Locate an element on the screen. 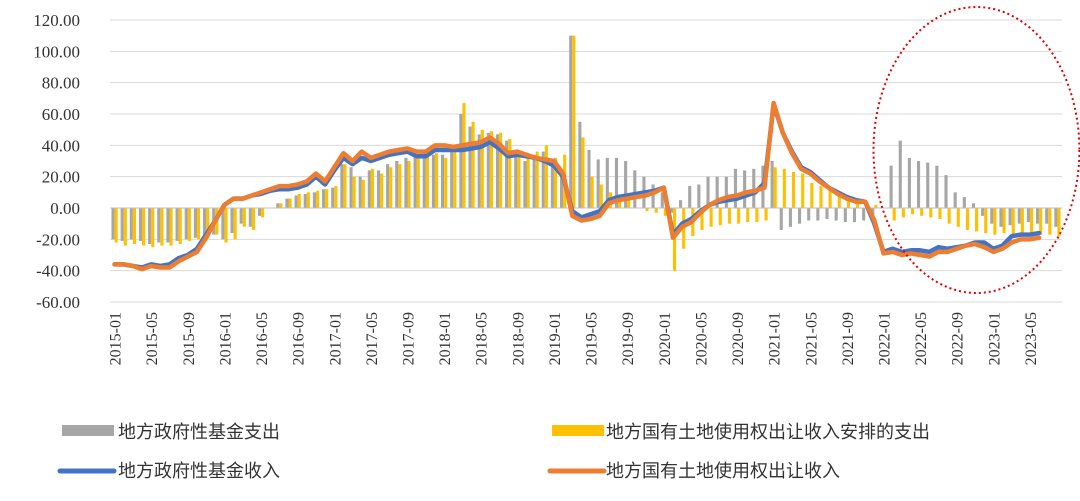  highlight-group is located at coordinates (976, 150).